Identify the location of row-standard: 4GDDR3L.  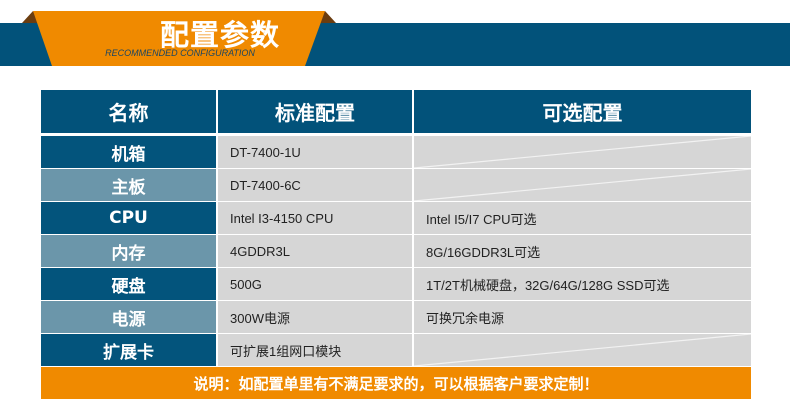
(315, 251).